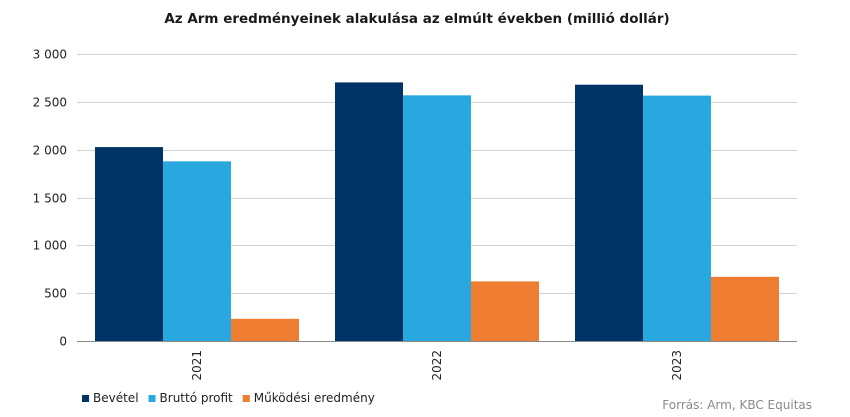  Describe the element at coordinates (50, 103) in the screenshot. I see `y-tick-label: 2 500` at that location.